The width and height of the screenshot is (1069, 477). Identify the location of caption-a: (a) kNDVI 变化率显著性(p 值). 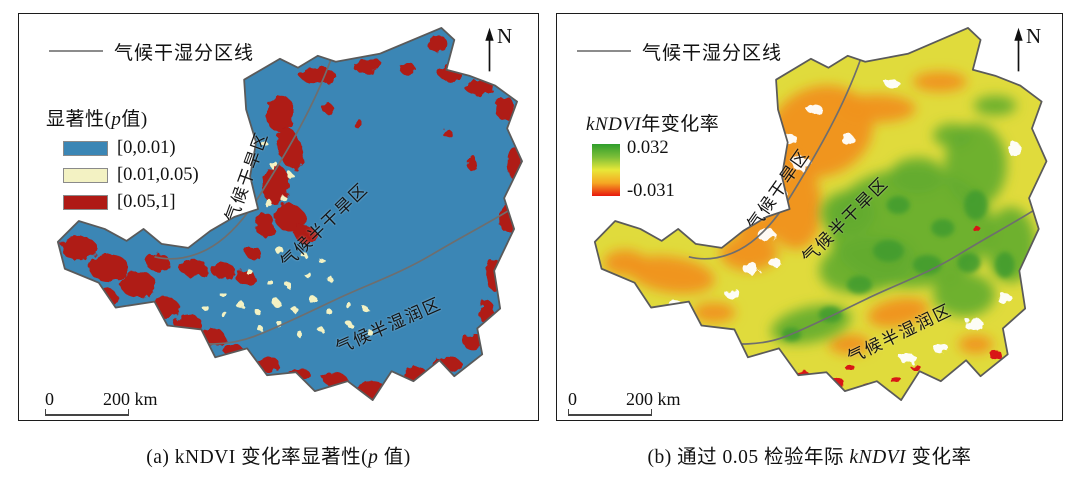
(278, 457).